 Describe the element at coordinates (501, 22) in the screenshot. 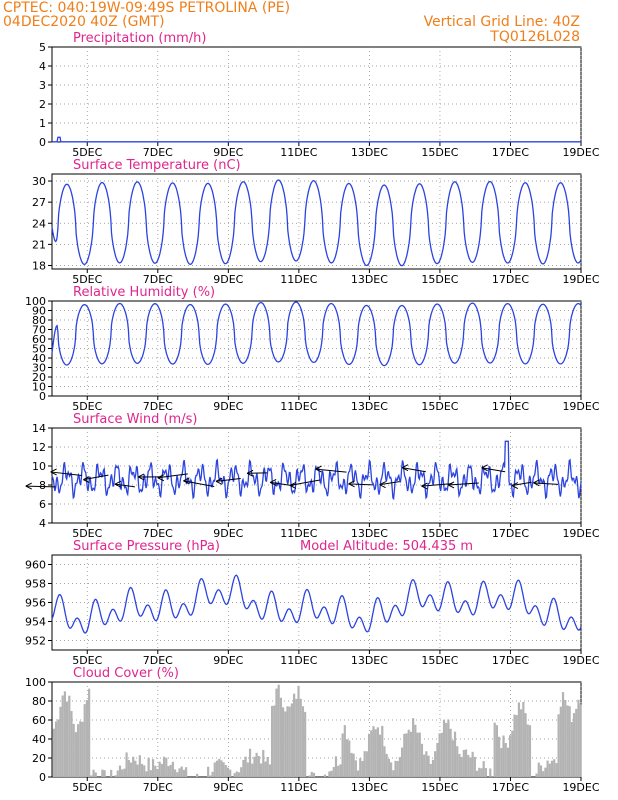

I see `header-grid-line: Vertical Grid Line: 40Z` at that location.